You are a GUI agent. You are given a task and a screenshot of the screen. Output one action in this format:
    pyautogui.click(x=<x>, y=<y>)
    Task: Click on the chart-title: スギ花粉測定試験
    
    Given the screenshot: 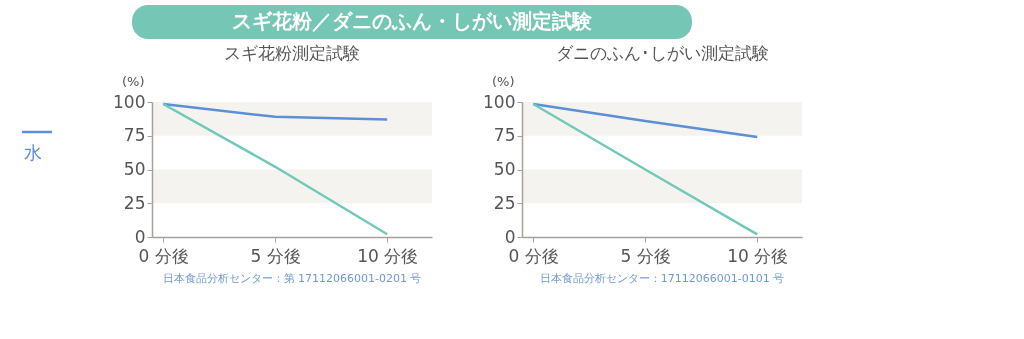 What is the action you would take?
    pyautogui.click(x=292, y=53)
    